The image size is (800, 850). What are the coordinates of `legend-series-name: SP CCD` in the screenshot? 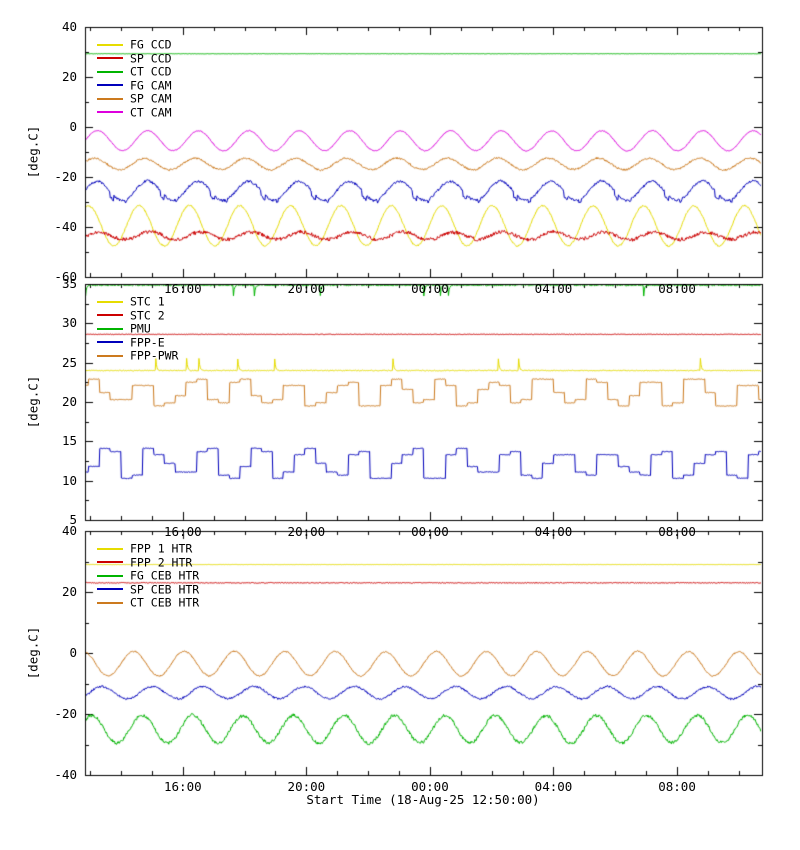 It's located at (151, 58).